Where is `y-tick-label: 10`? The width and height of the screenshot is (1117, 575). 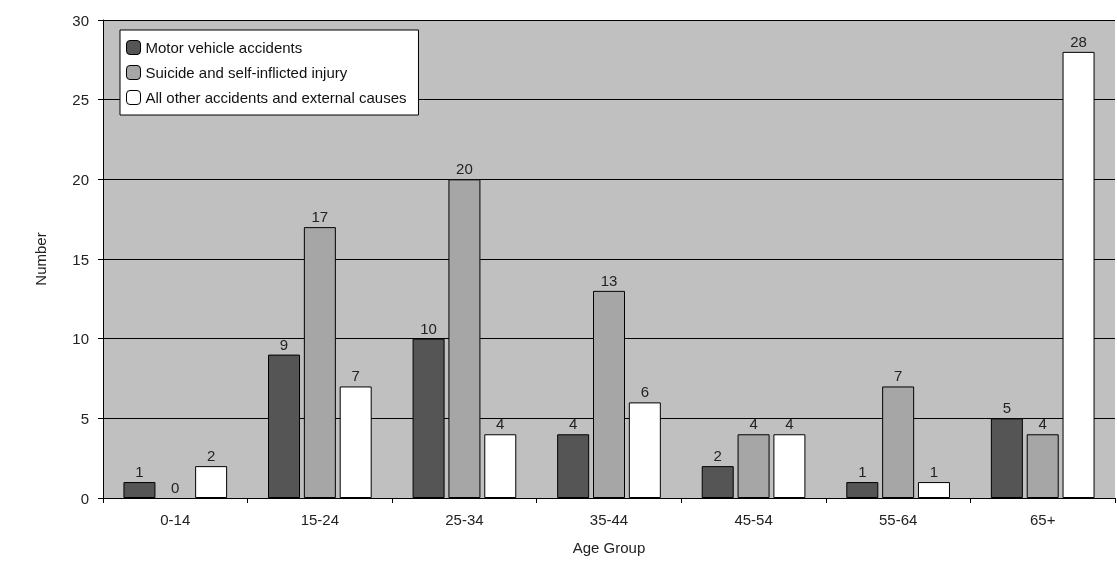
y-tick-label: 10 is located at coordinates (80, 339).